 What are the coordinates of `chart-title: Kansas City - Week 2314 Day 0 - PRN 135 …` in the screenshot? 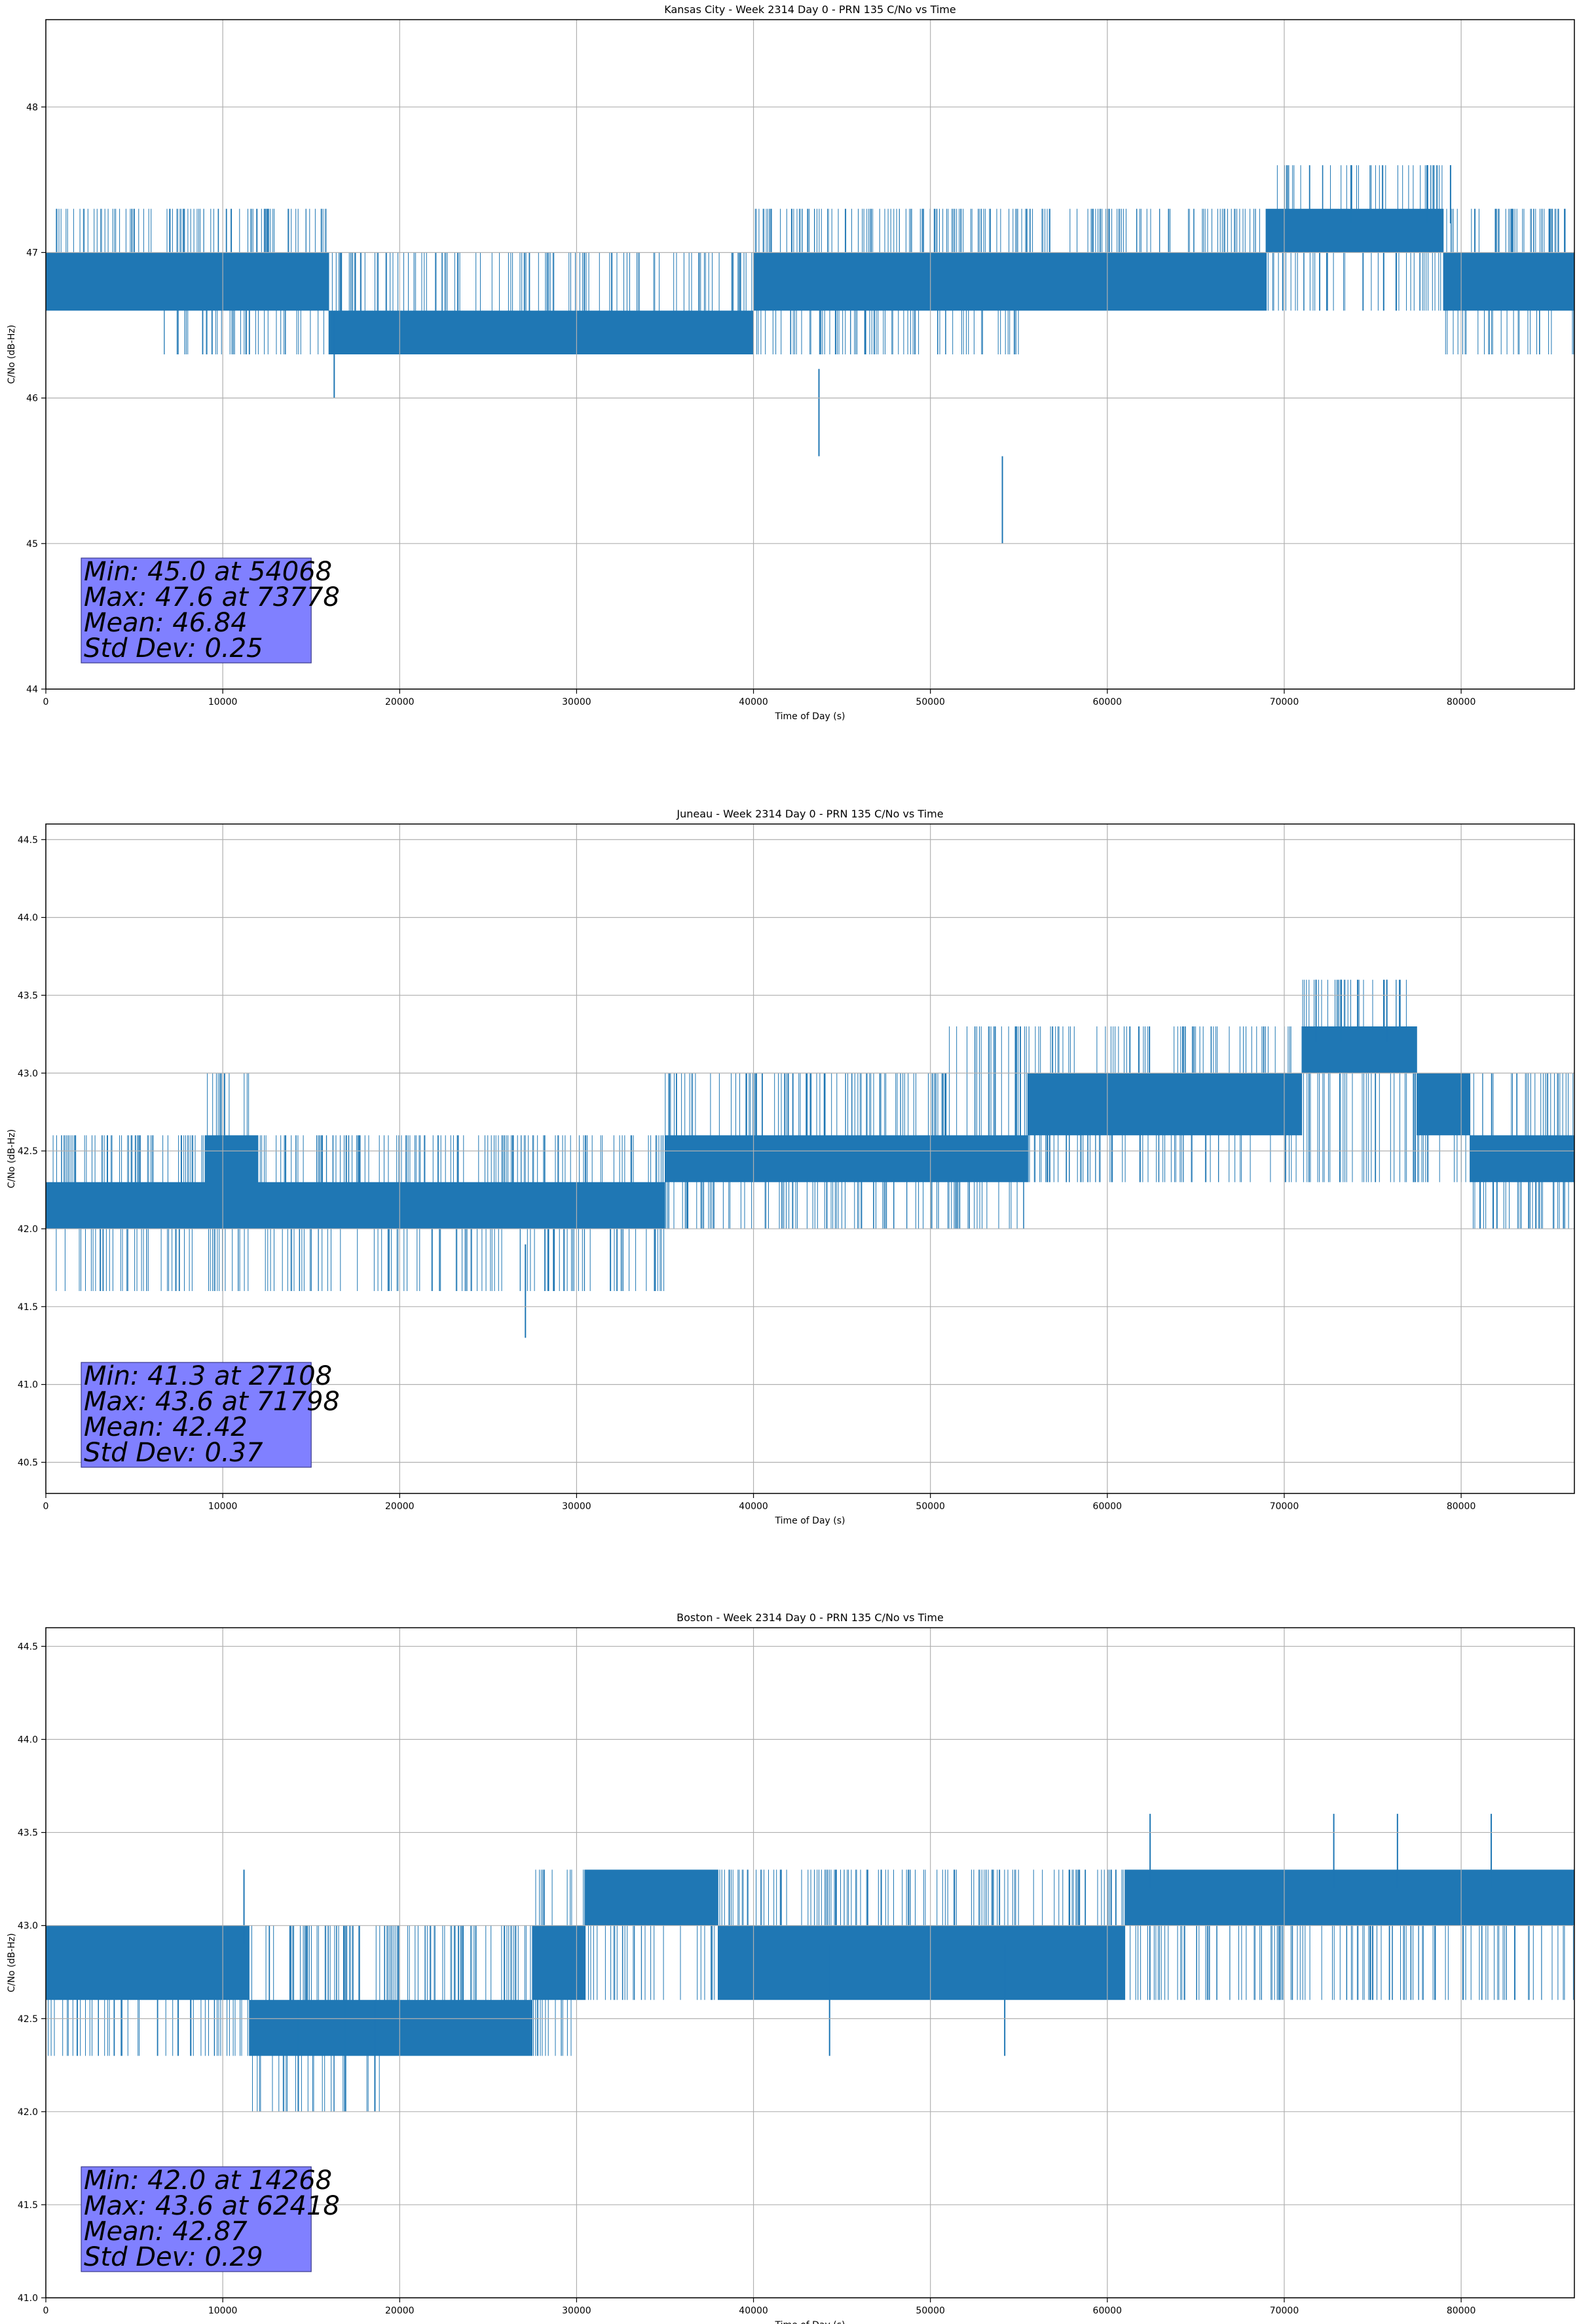 It's located at (809, 9).